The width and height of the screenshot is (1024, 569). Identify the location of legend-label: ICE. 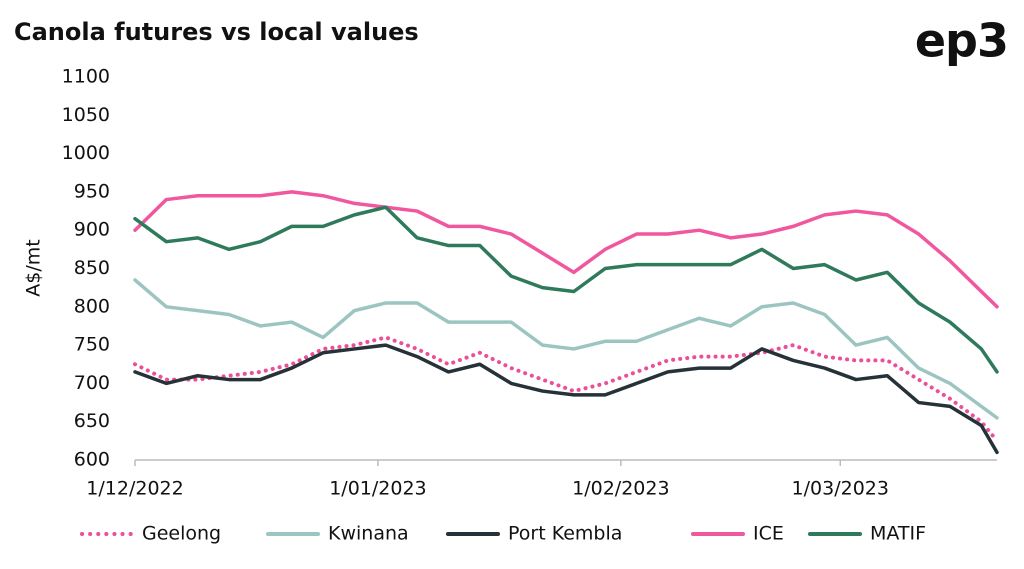
(768, 534).